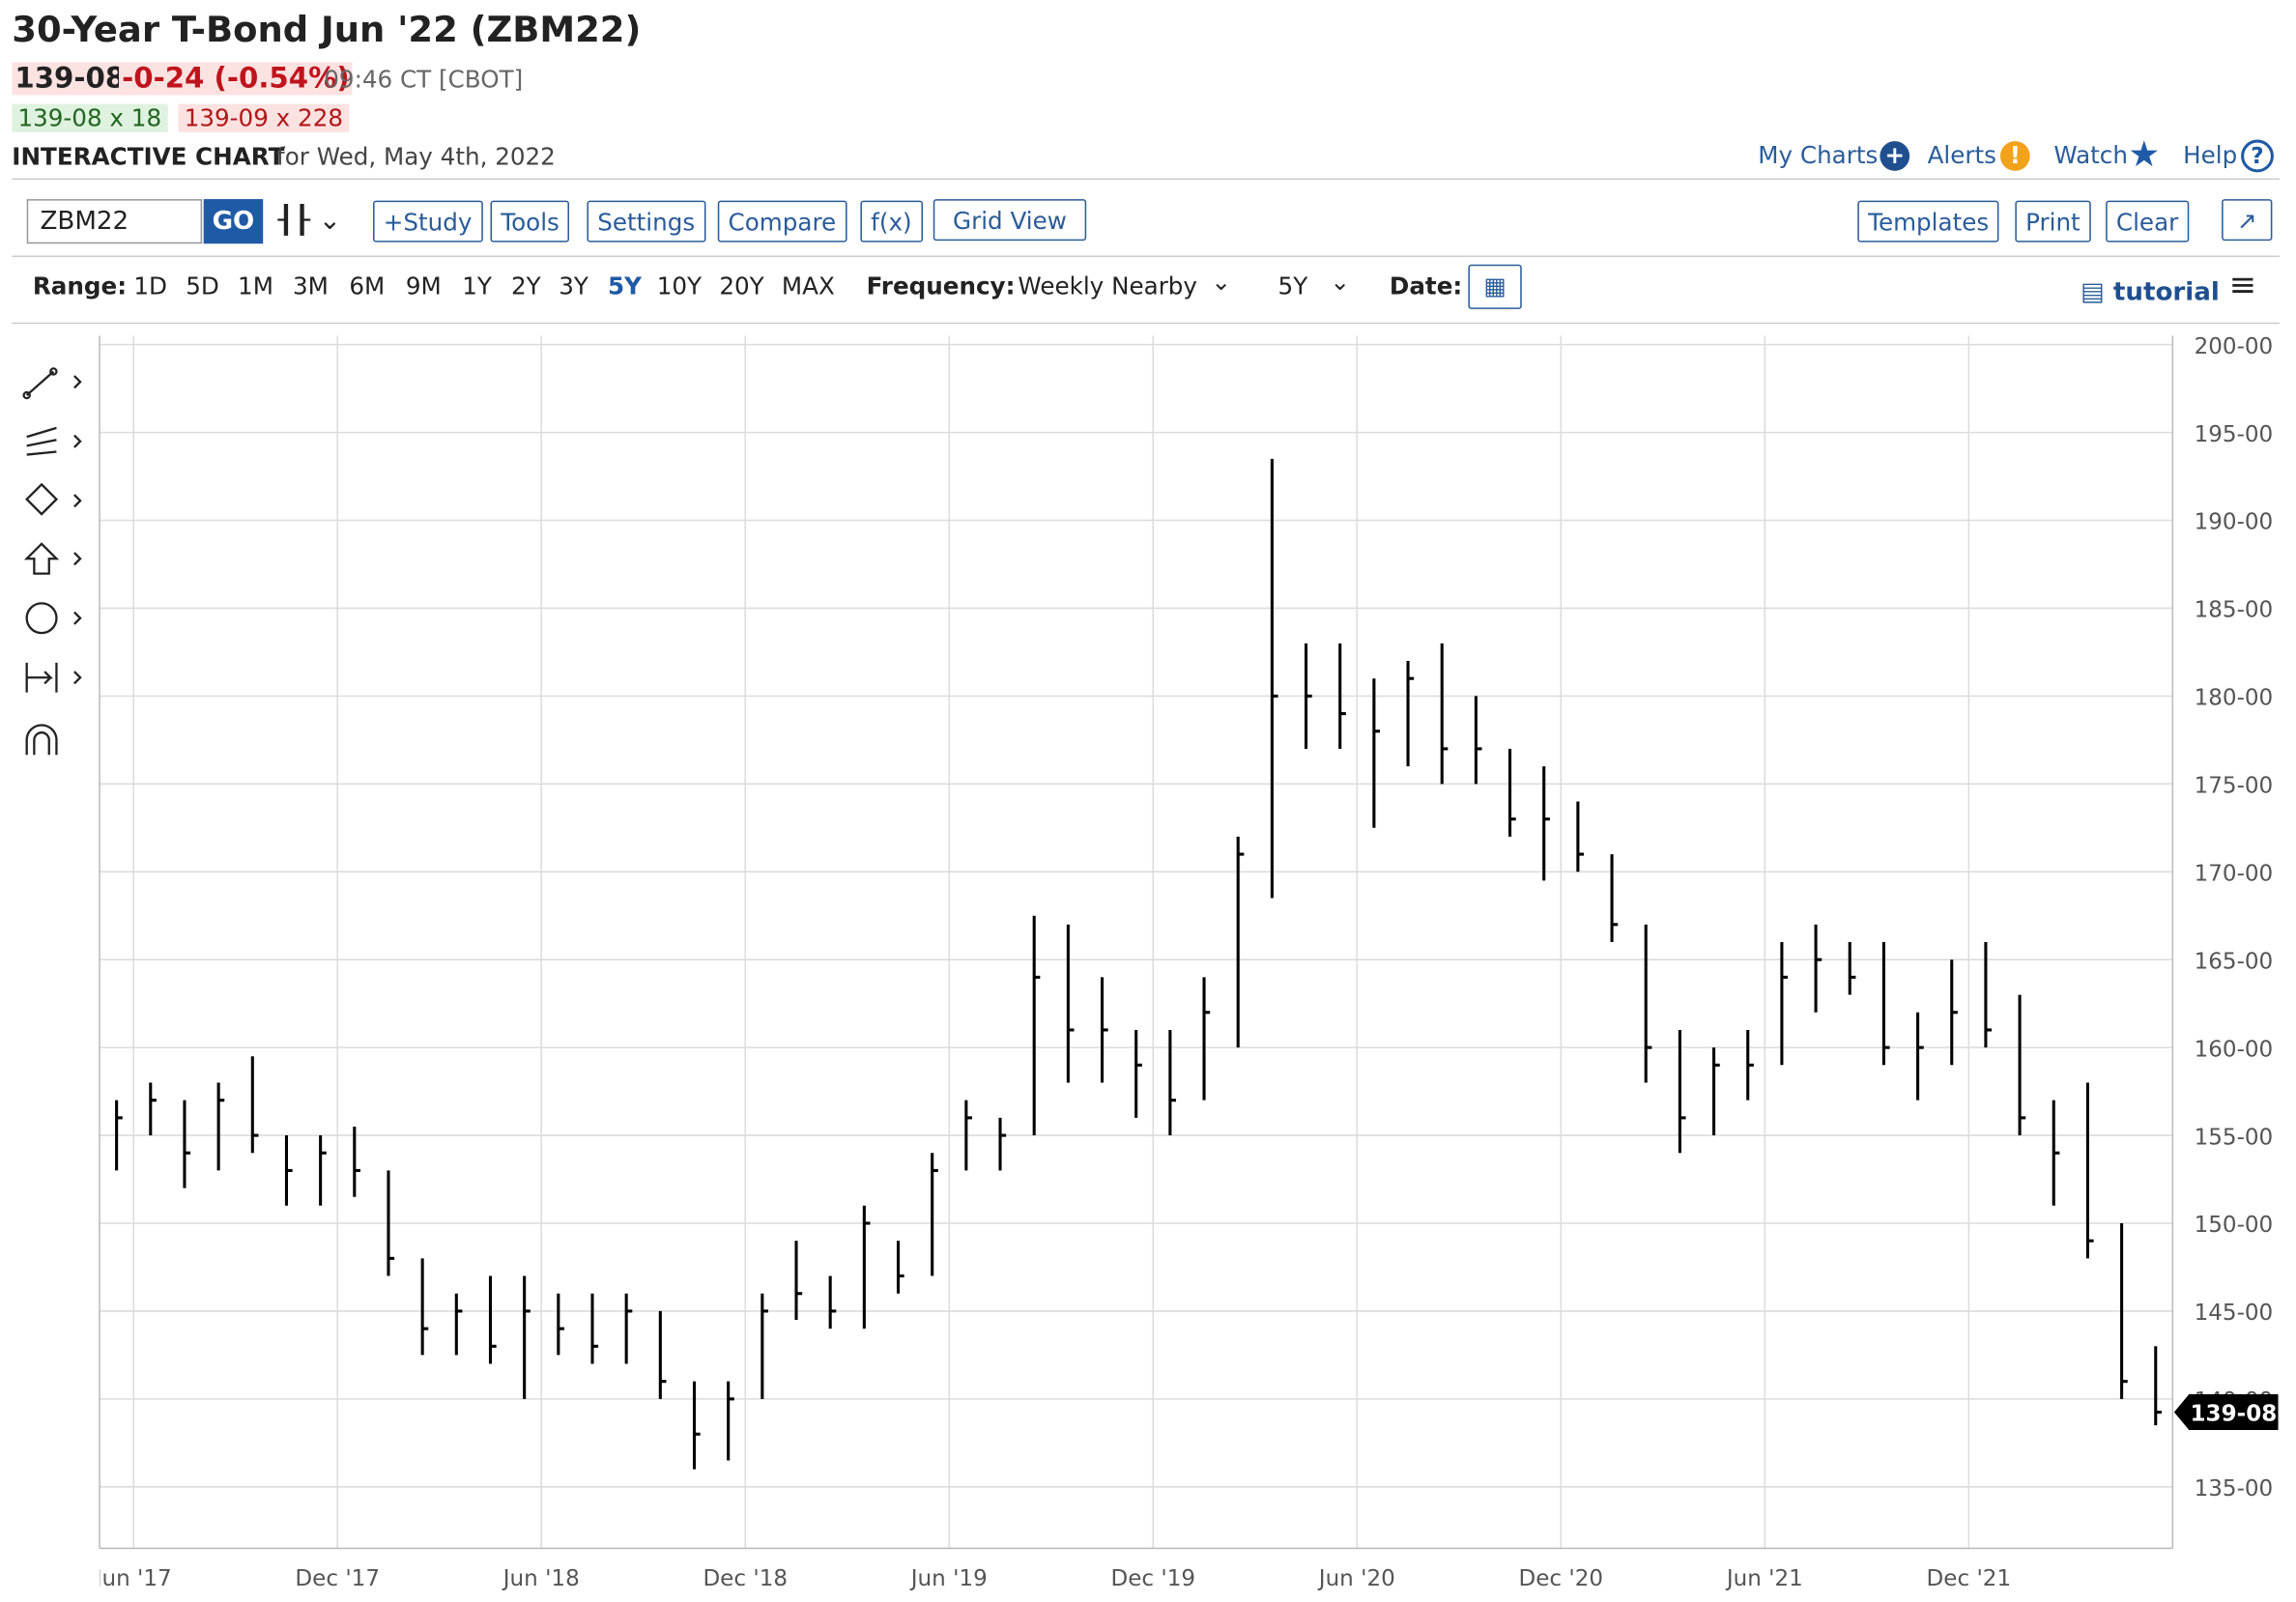  I want to click on y-tick-label: 155-00, so click(2234, 1137).